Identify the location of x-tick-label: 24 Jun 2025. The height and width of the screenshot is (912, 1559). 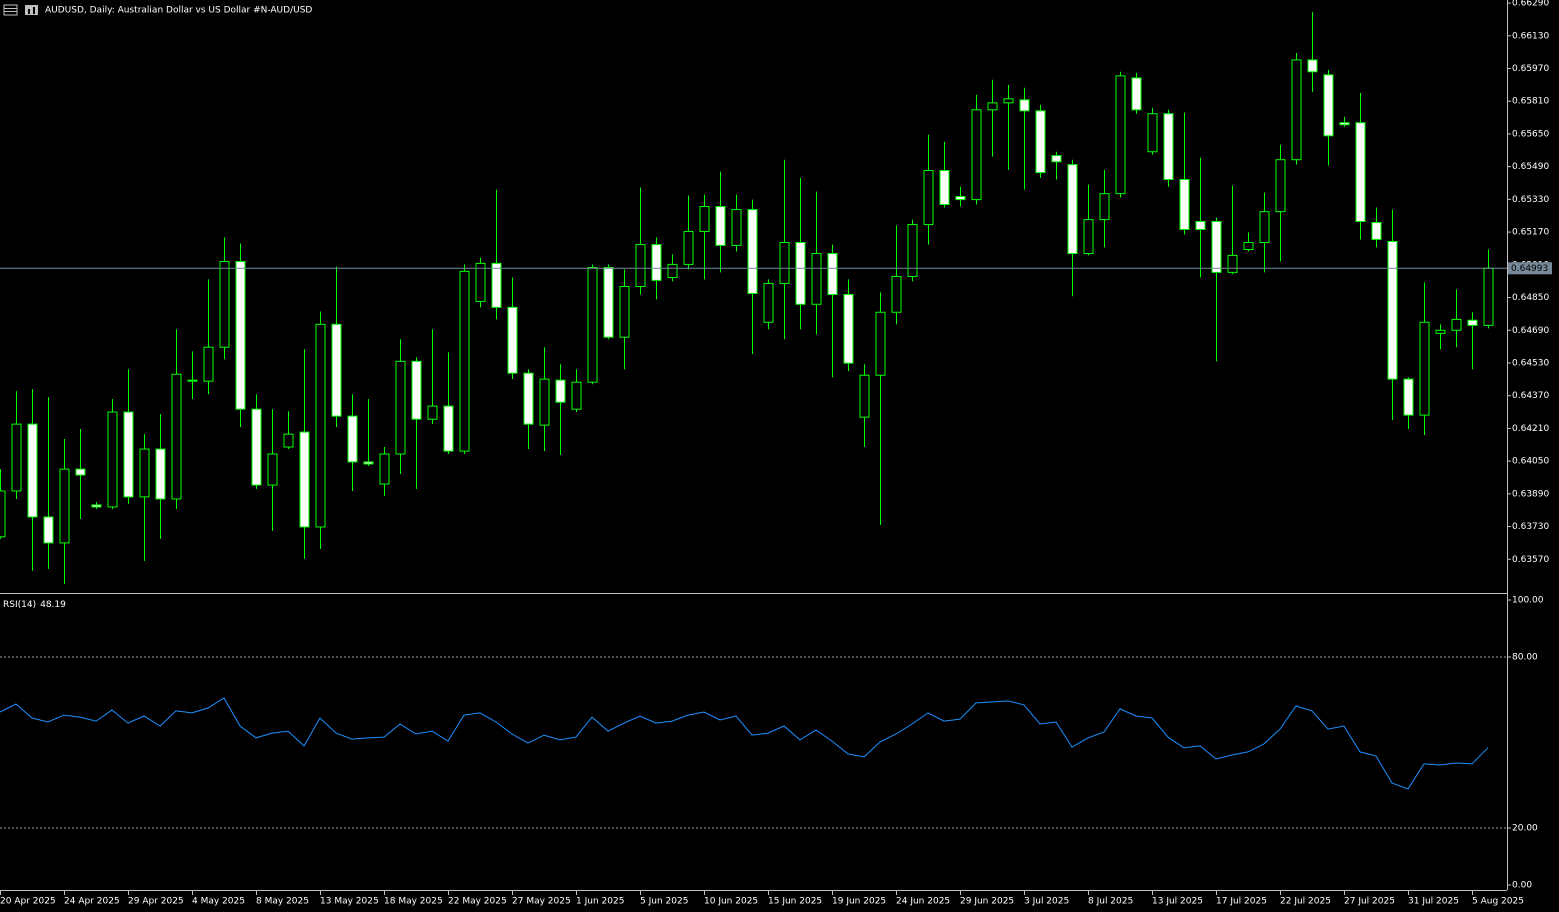
(923, 902).